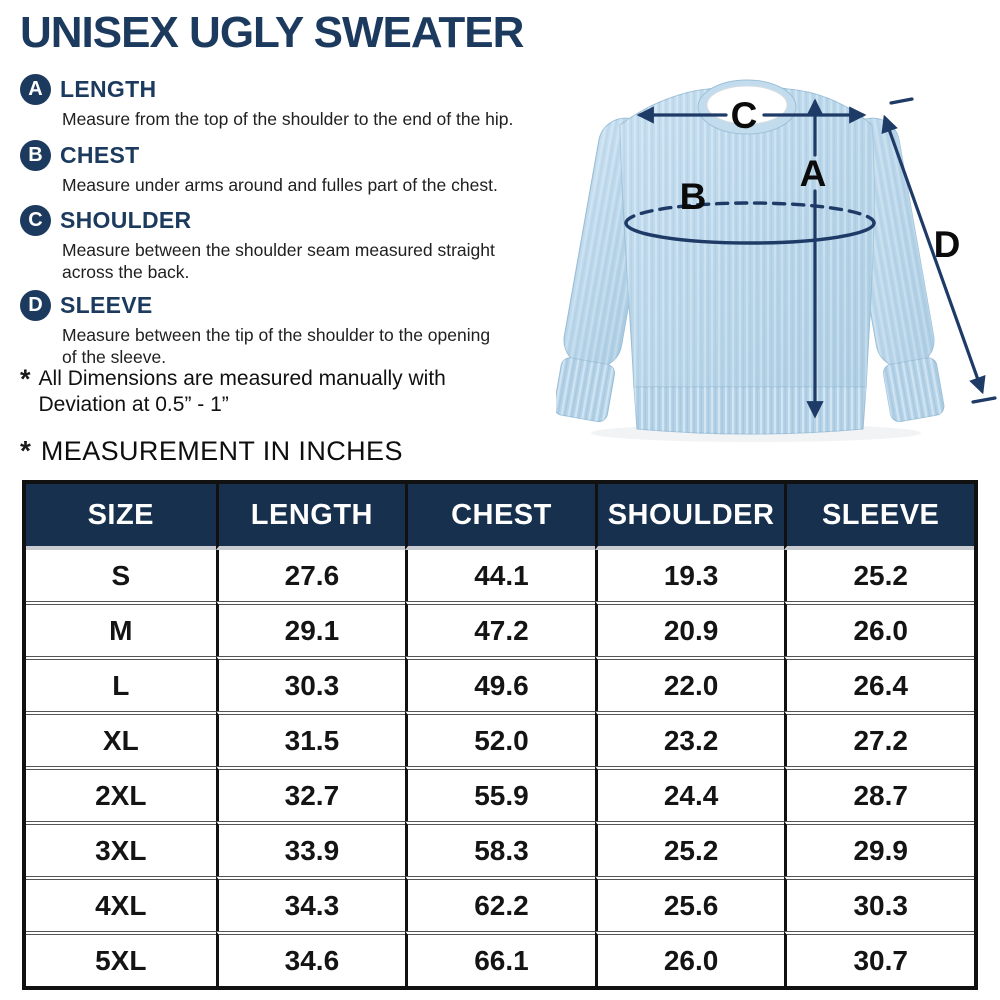  Describe the element at coordinates (689, 958) in the screenshot. I see `shoulder-cell: 26.0` at that location.